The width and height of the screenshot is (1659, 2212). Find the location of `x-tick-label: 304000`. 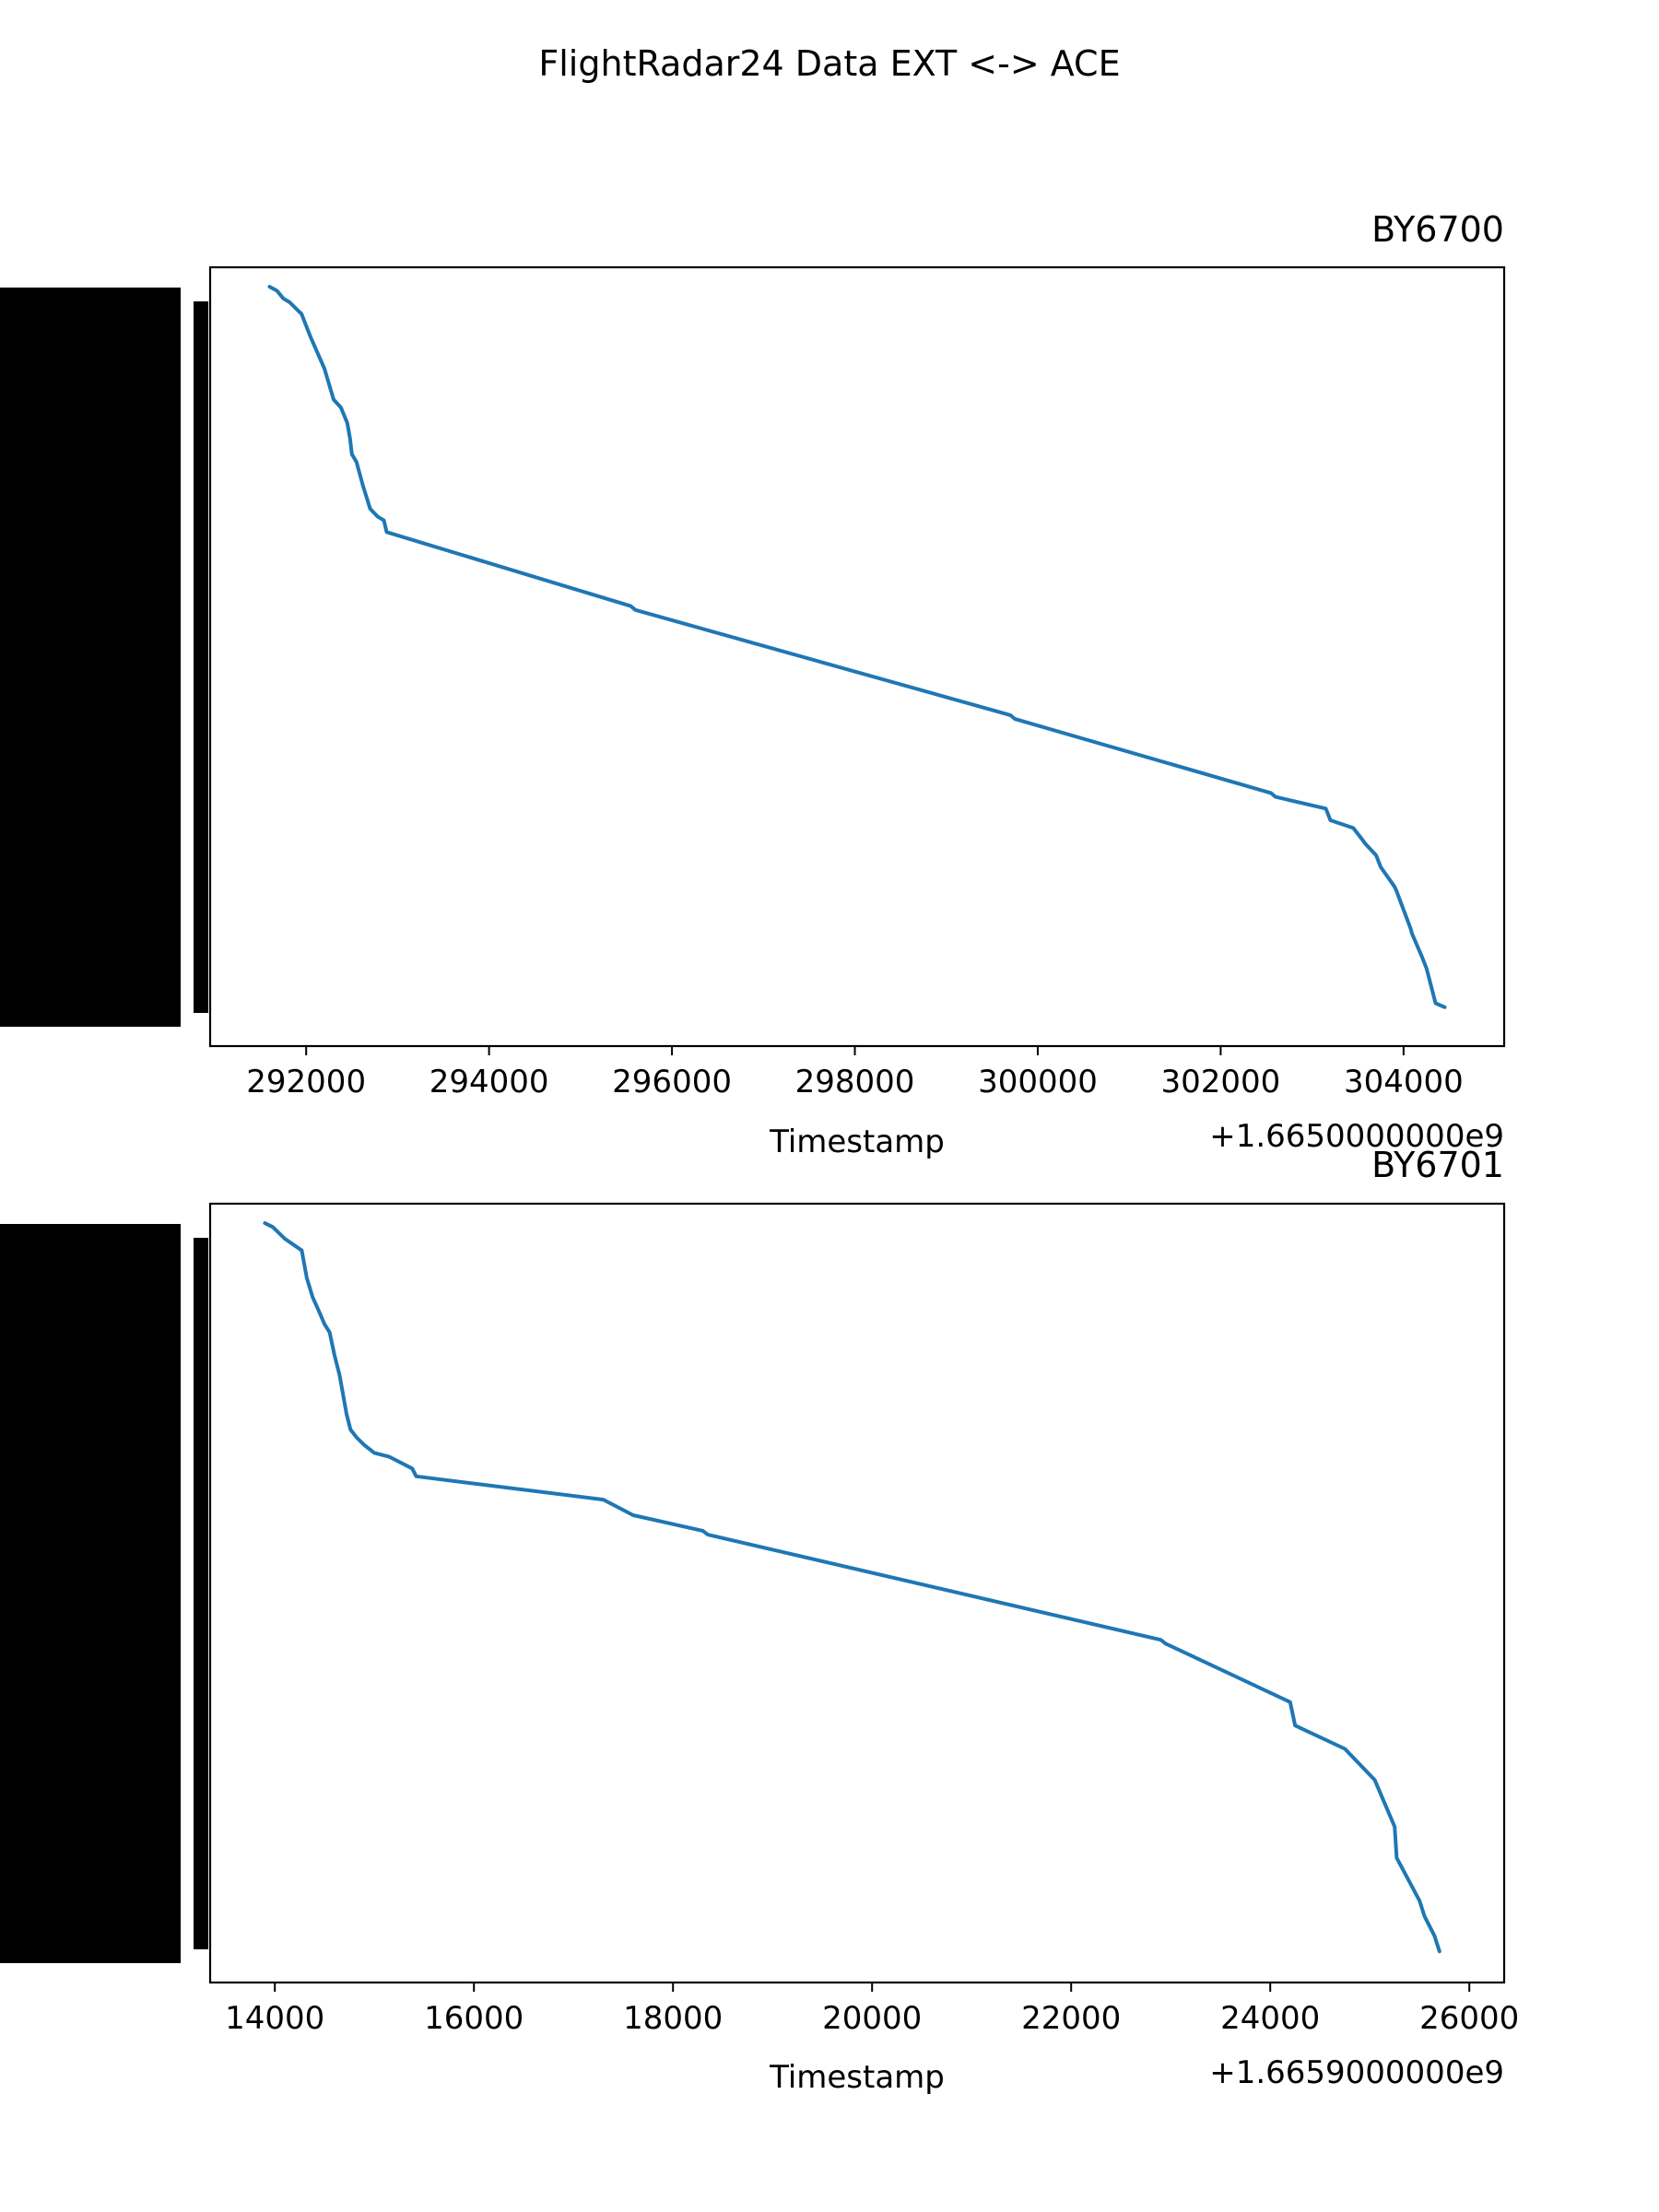

x-tick-label: 304000 is located at coordinates (1404, 1082).